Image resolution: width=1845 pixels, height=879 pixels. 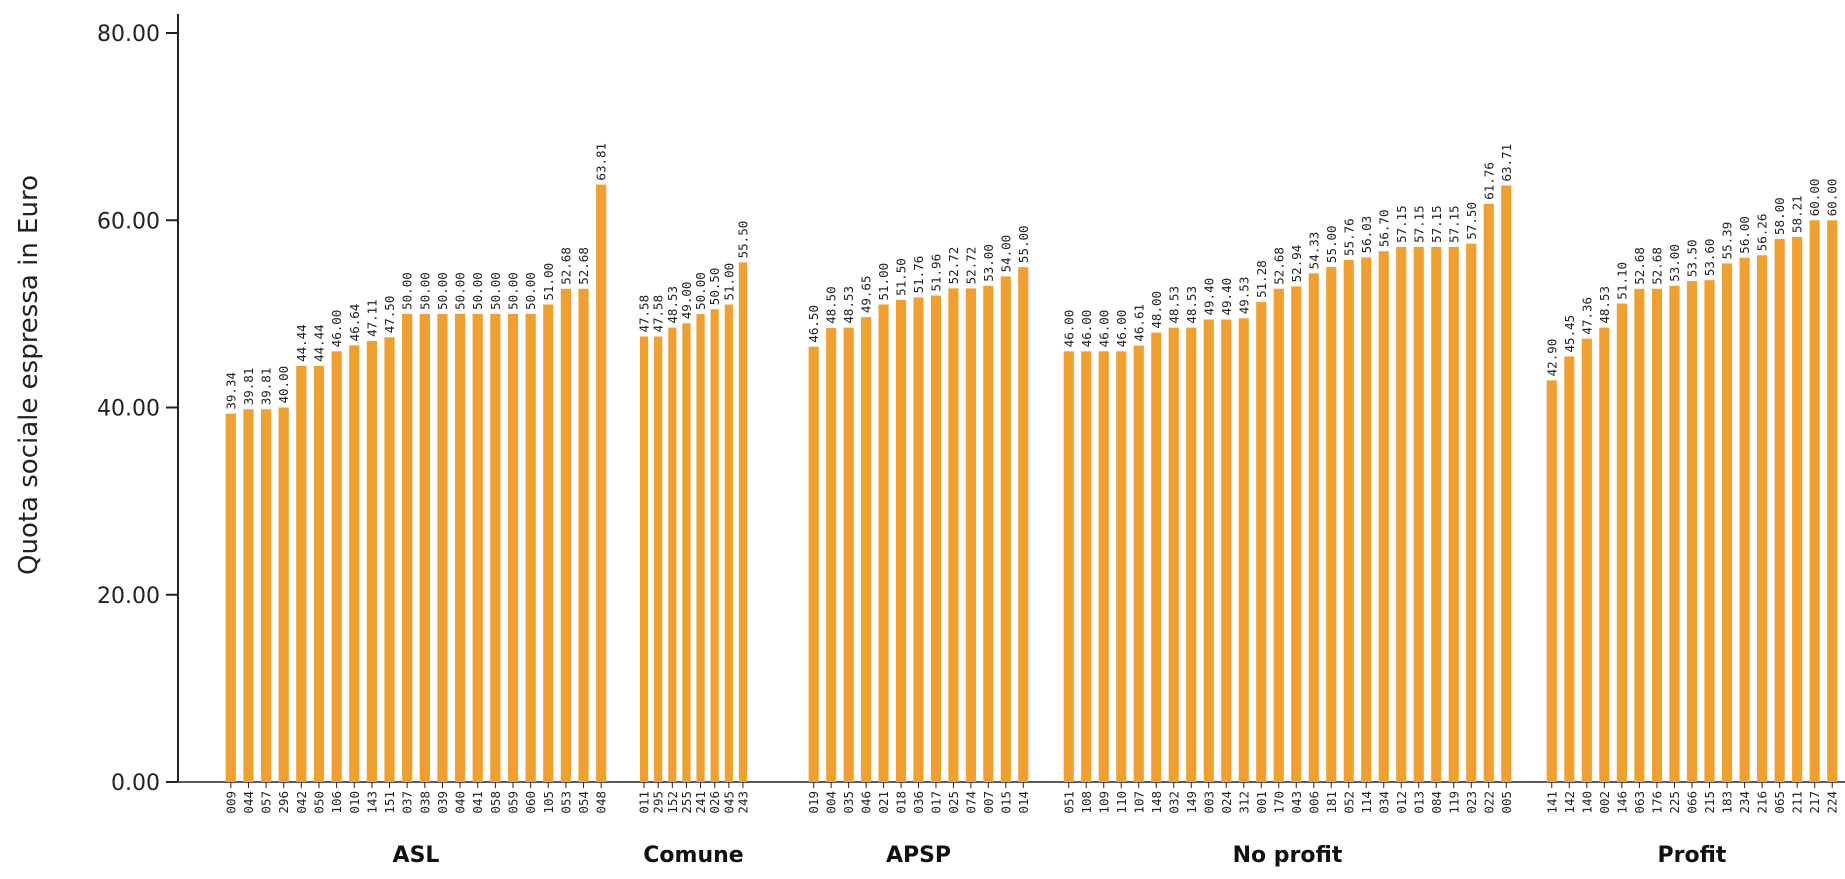 What do you see at coordinates (513, 802) in the screenshot?
I see `category-label: 059` at bounding box center [513, 802].